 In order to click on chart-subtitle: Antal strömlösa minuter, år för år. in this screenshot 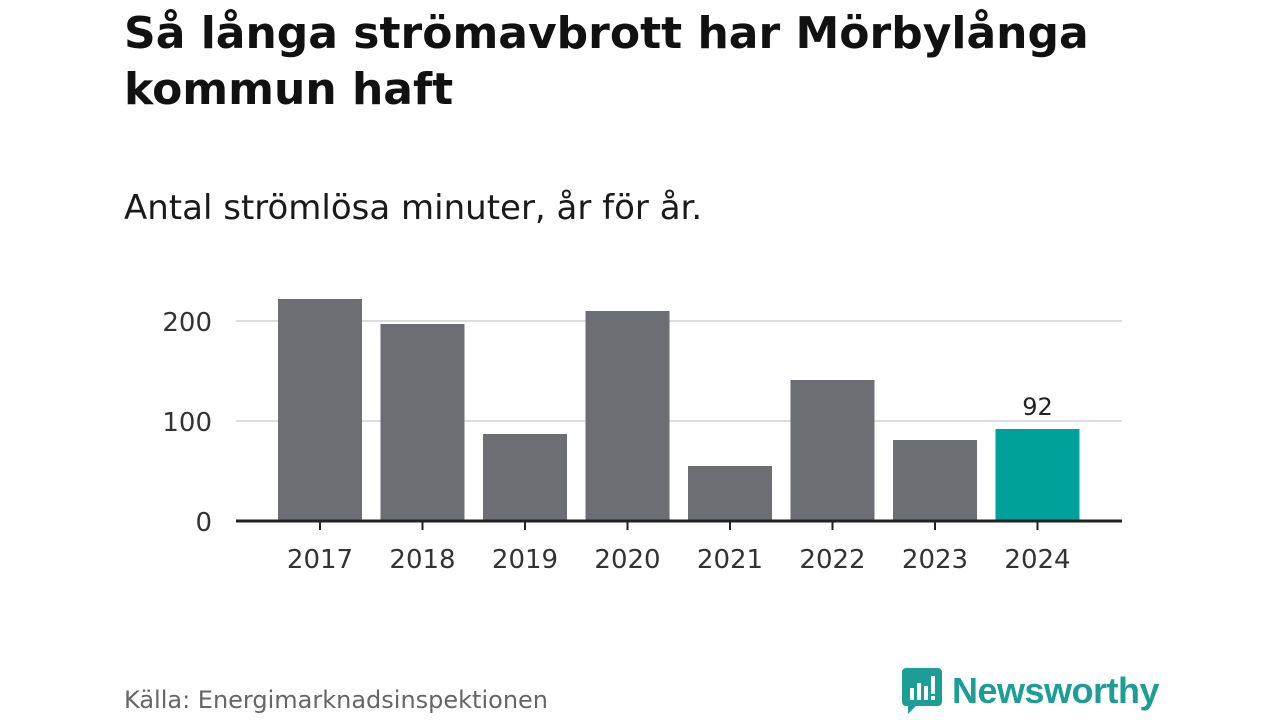, I will do `click(413, 208)`.